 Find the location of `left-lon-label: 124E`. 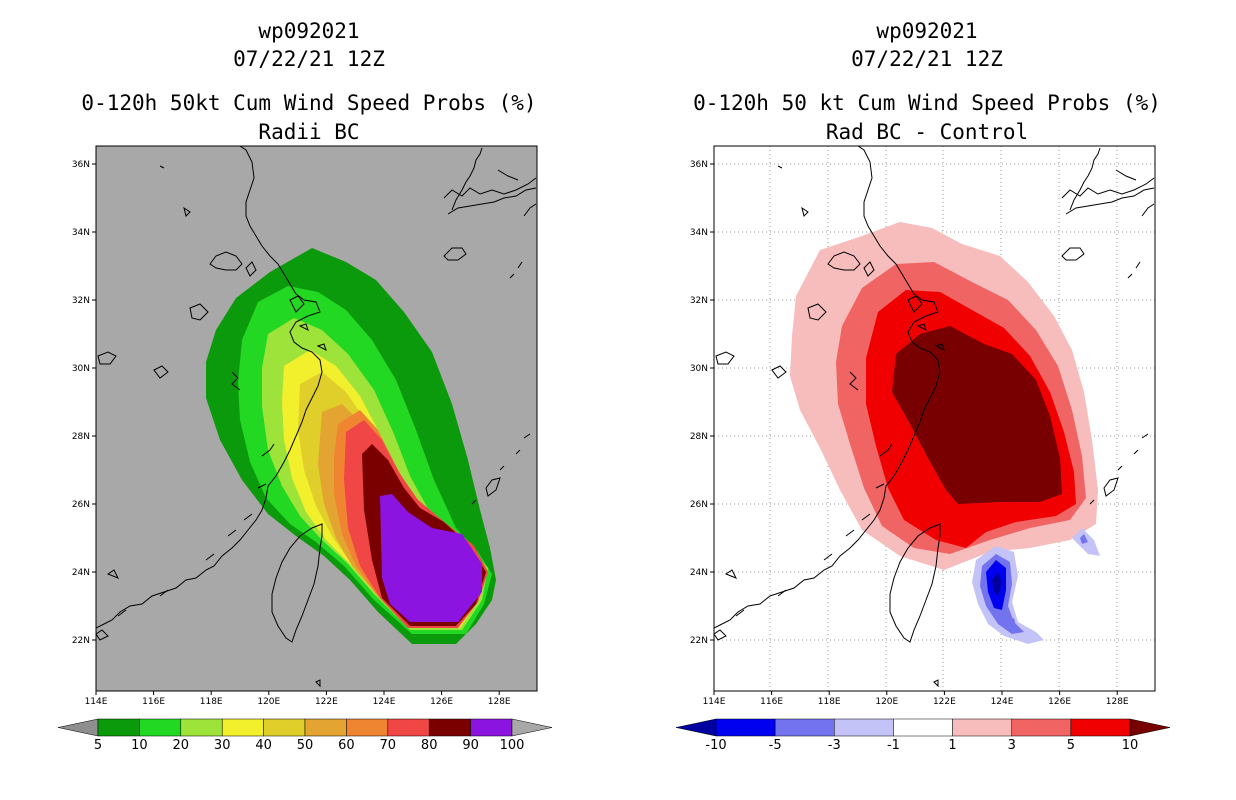

left-lon-label: 124E is located at coordinates (384, 702).